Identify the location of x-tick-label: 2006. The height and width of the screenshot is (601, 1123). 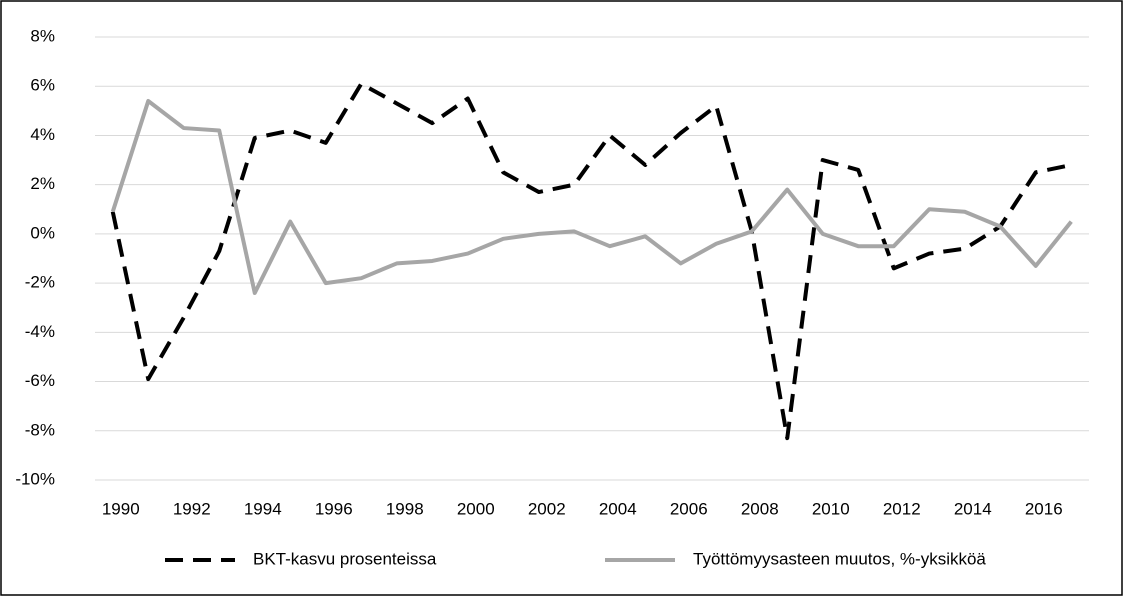
(689, 508).